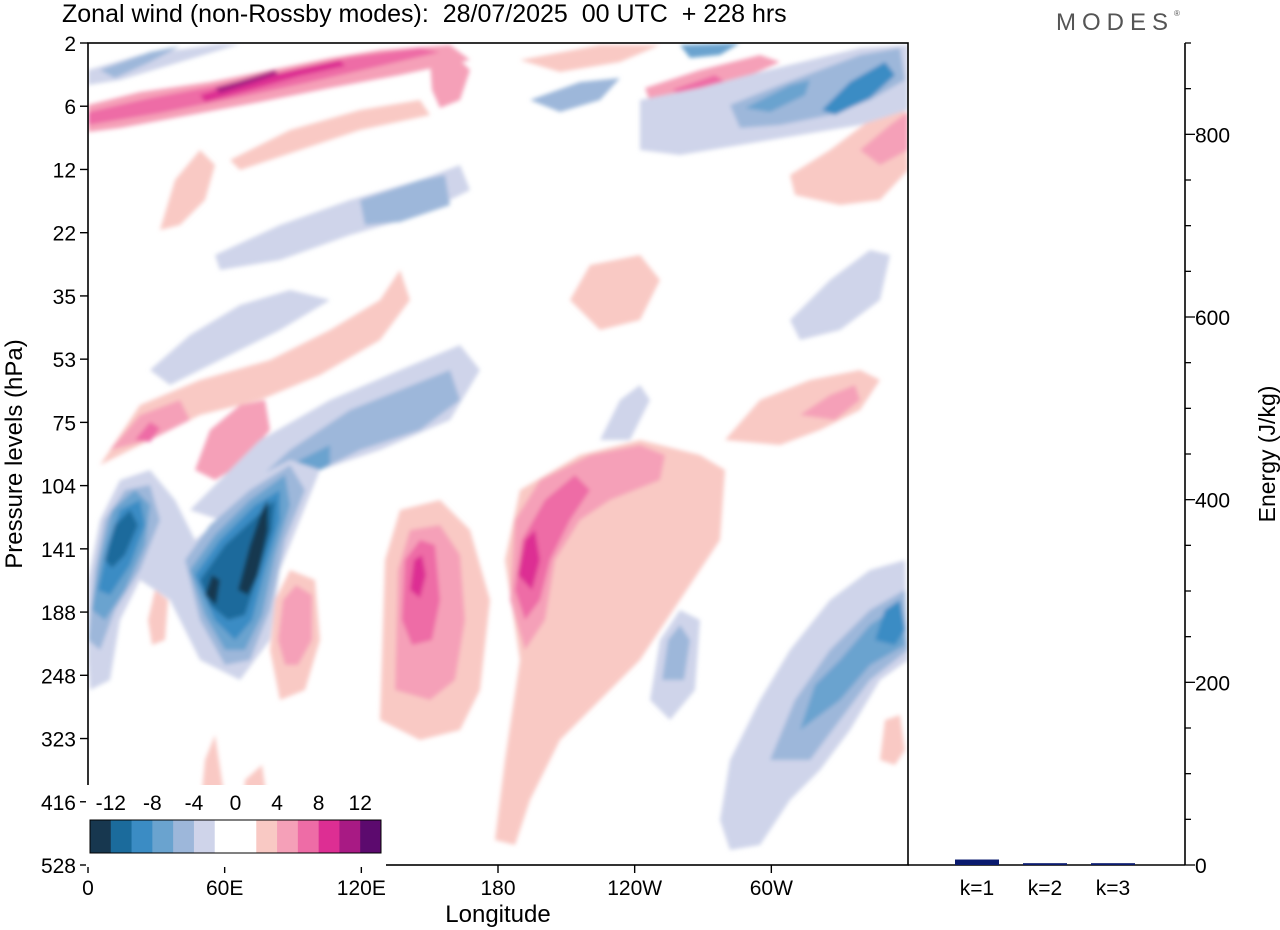 The image size is (1280, 930). I want to click on brand-text: MODES, so click(1115, 22).